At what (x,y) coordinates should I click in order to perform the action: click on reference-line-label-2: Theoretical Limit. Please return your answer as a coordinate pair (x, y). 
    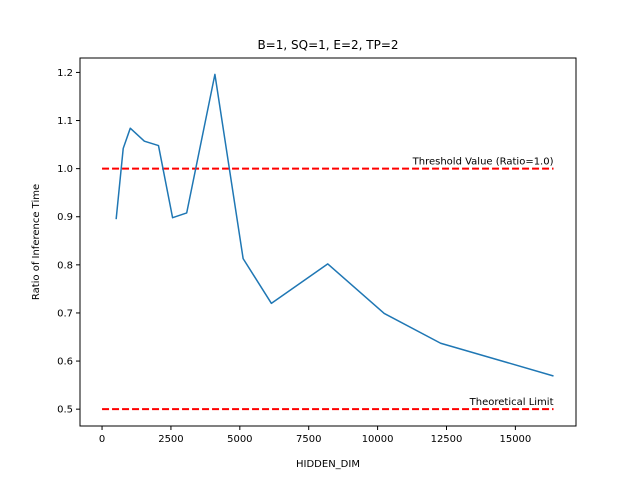
    Looking at the image, I should click on (511, 402).